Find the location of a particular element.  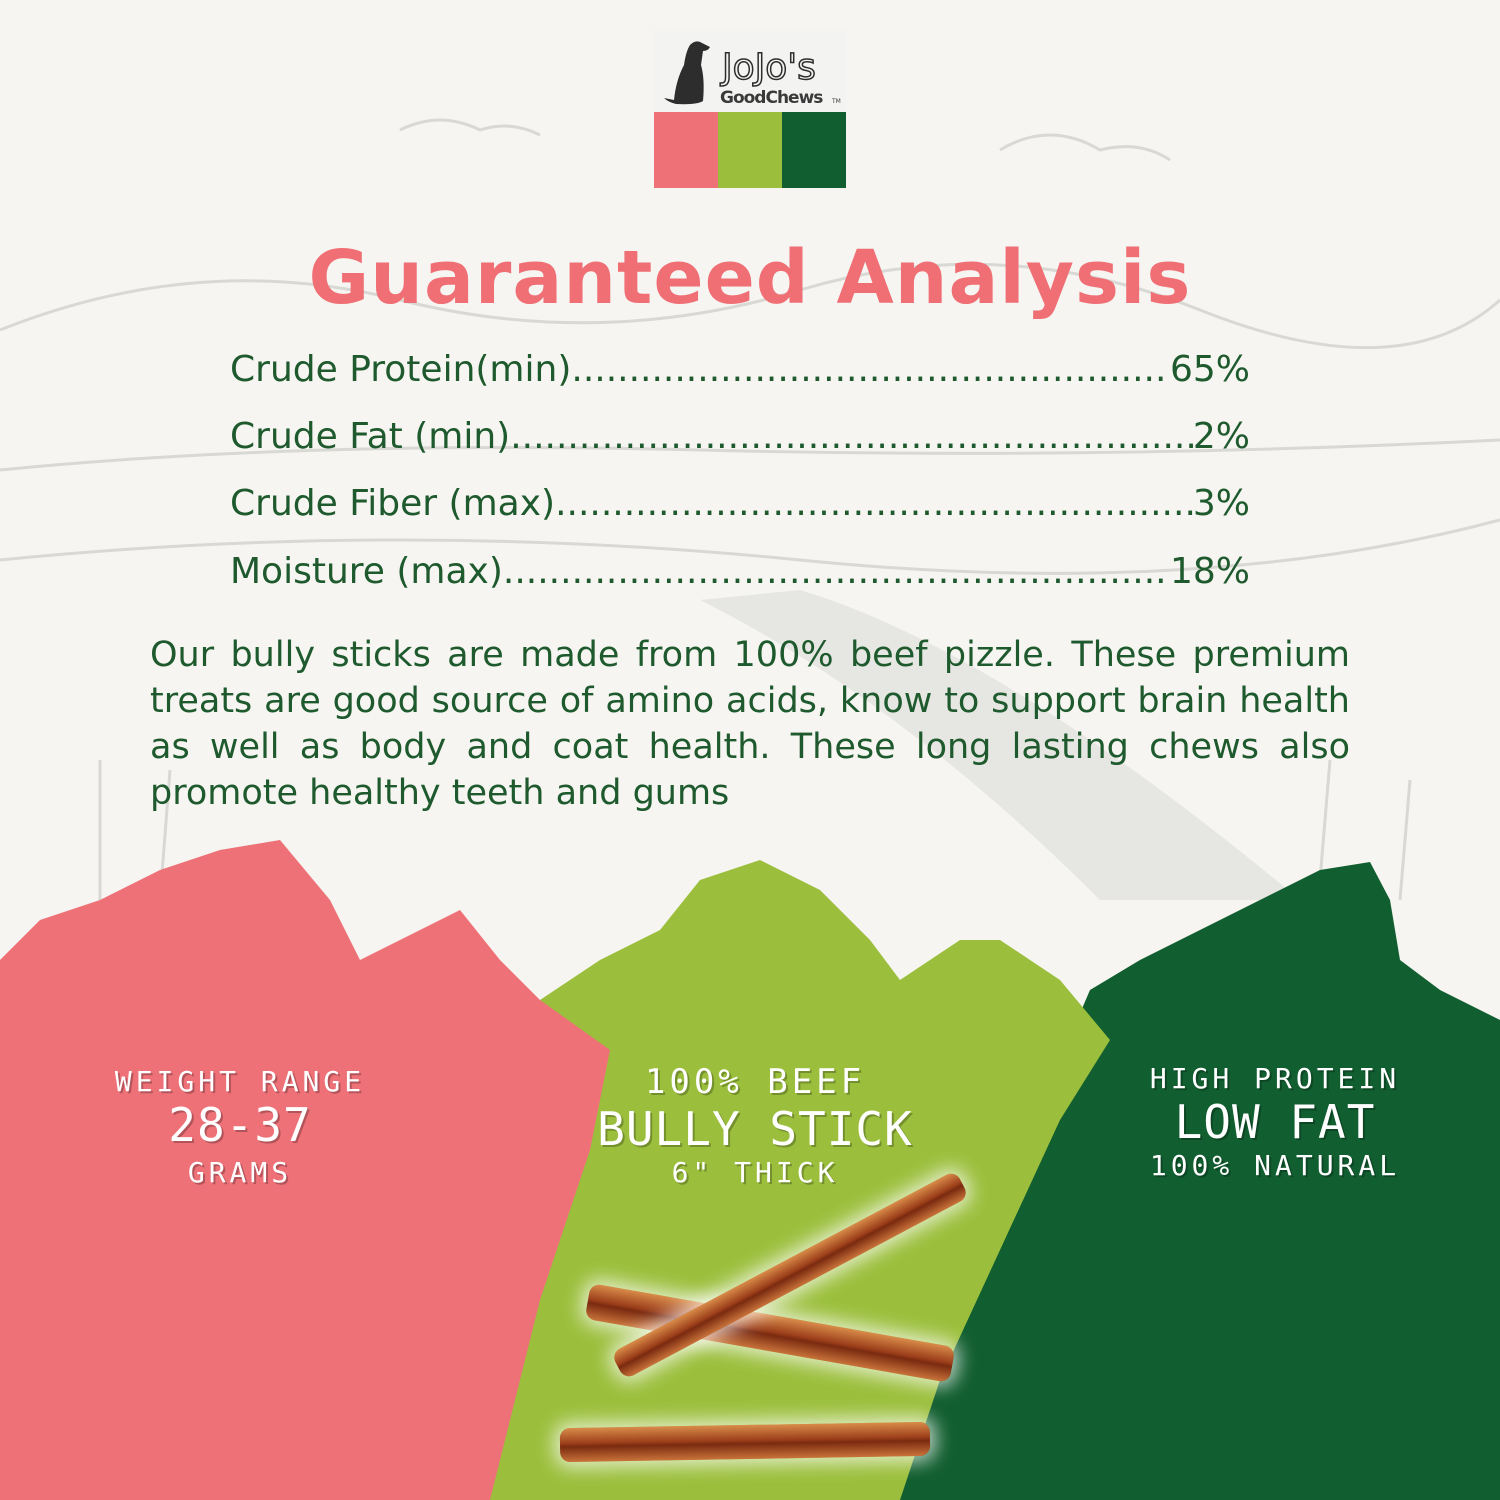

analysis-label: Crude Fiber (max) is located at coordinates (393, 503).